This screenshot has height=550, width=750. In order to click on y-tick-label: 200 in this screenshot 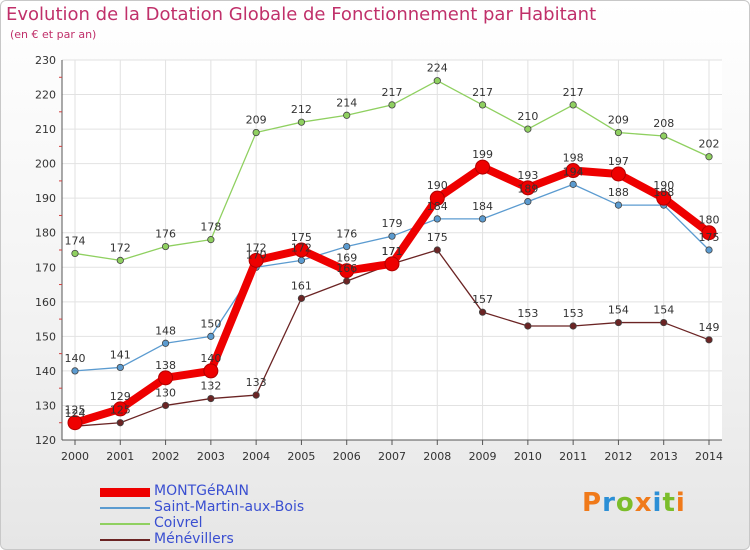, I will do `click(45, 164)`.